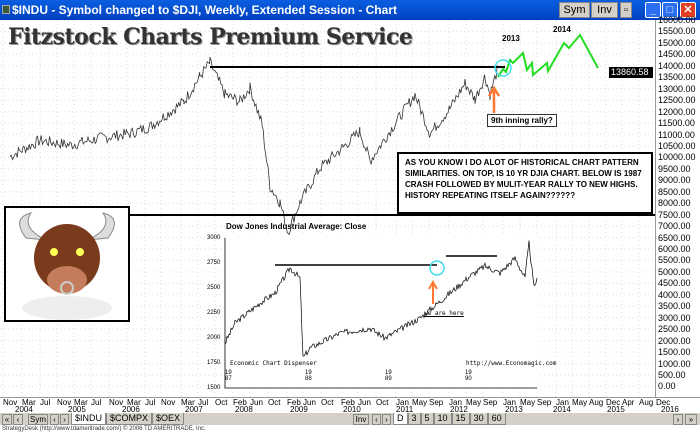 Image resolution: width=700 pixels, height=434 pixels. What do you see at coordinates (433, 291) in the screenshot?
I see `inset-arrow-icon` at bounding box center [433, 291].